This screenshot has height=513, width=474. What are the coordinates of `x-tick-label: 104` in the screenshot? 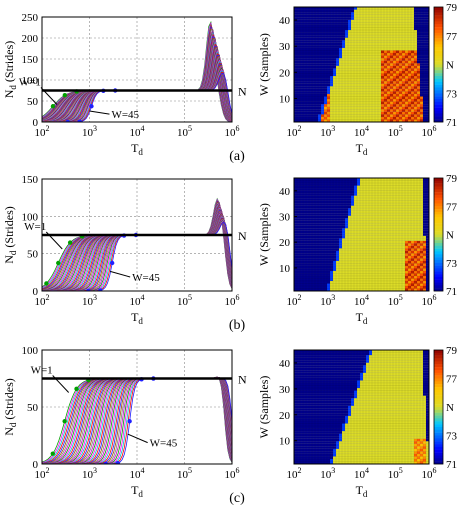 It's located at (361, 131).